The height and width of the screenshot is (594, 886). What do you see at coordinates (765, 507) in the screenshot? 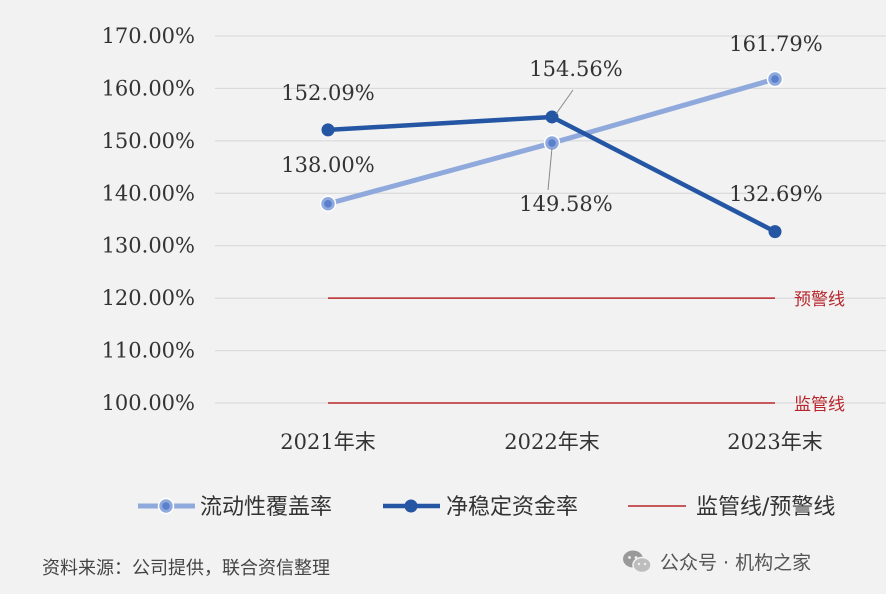
I see `legend-label: 监管线/预警线` at bounding box center [765, 507].